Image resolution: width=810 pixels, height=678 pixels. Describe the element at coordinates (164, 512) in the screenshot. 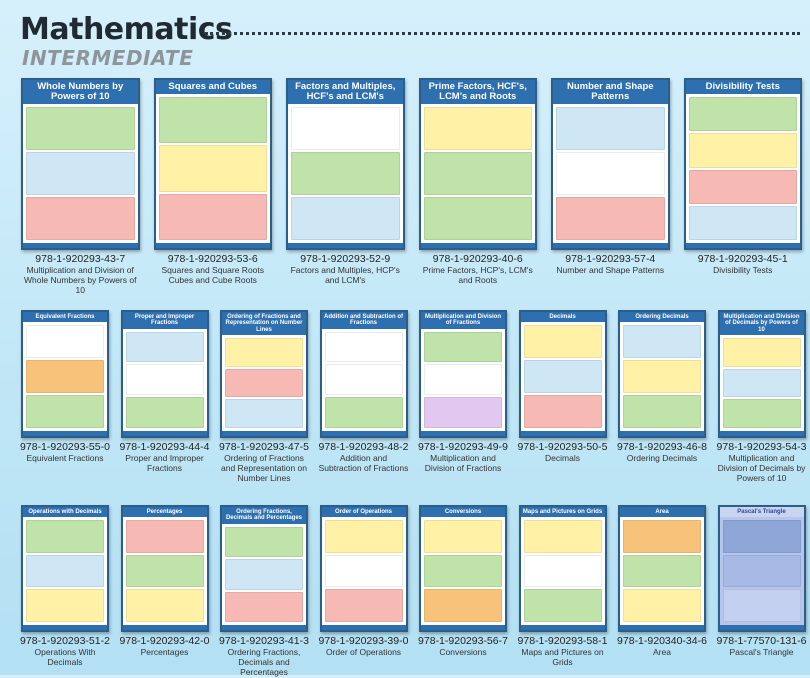

I see `poster-title: Percentages` at that location.